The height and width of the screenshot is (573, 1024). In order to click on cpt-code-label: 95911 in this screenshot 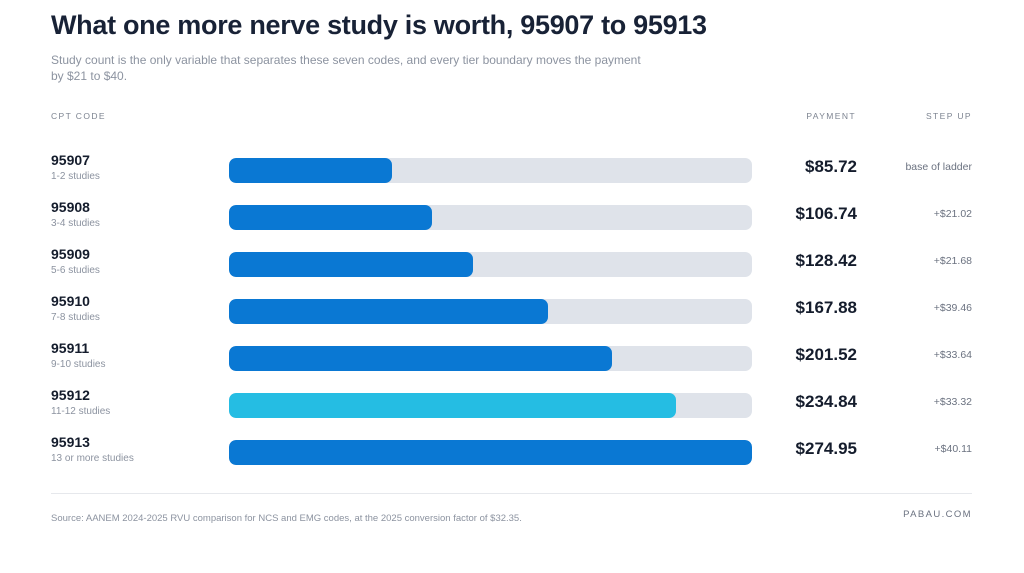, I will do `click(70, 348)`.